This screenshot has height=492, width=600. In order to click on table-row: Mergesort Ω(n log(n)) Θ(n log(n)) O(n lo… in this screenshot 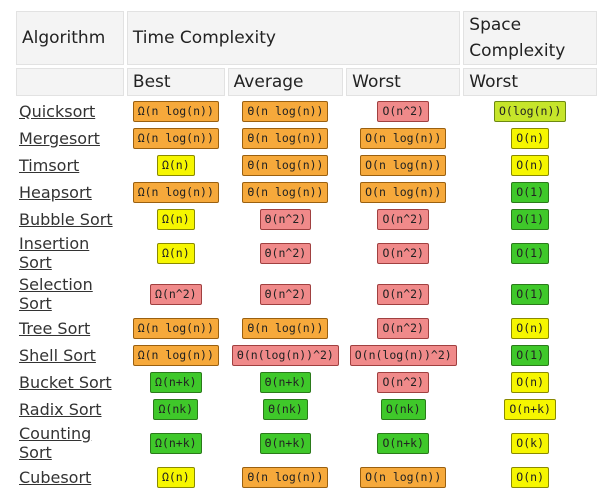, I will do `click(306, 138)`.